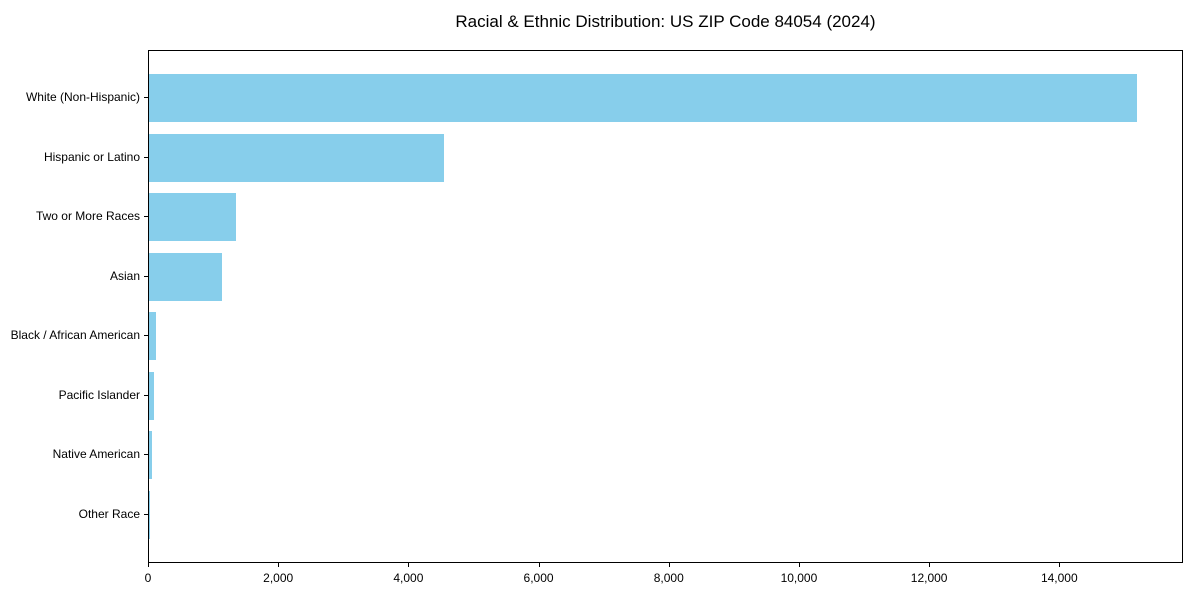  What do you see at coordinates (799, 578) in the screenshot?
I see `x-tick-label: 10,000` at bounding box center [799, 578].